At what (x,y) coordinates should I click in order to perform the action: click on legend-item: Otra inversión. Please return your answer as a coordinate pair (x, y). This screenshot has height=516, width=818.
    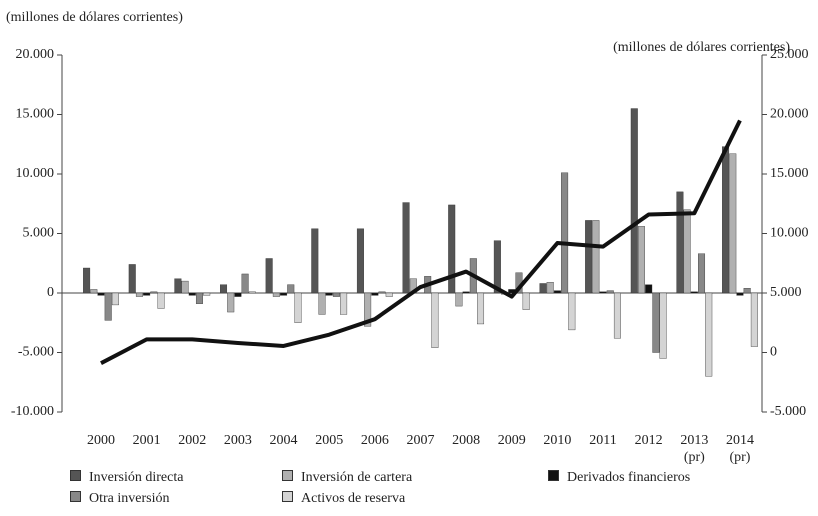
    Looking at the image, I should click on (119, 499).